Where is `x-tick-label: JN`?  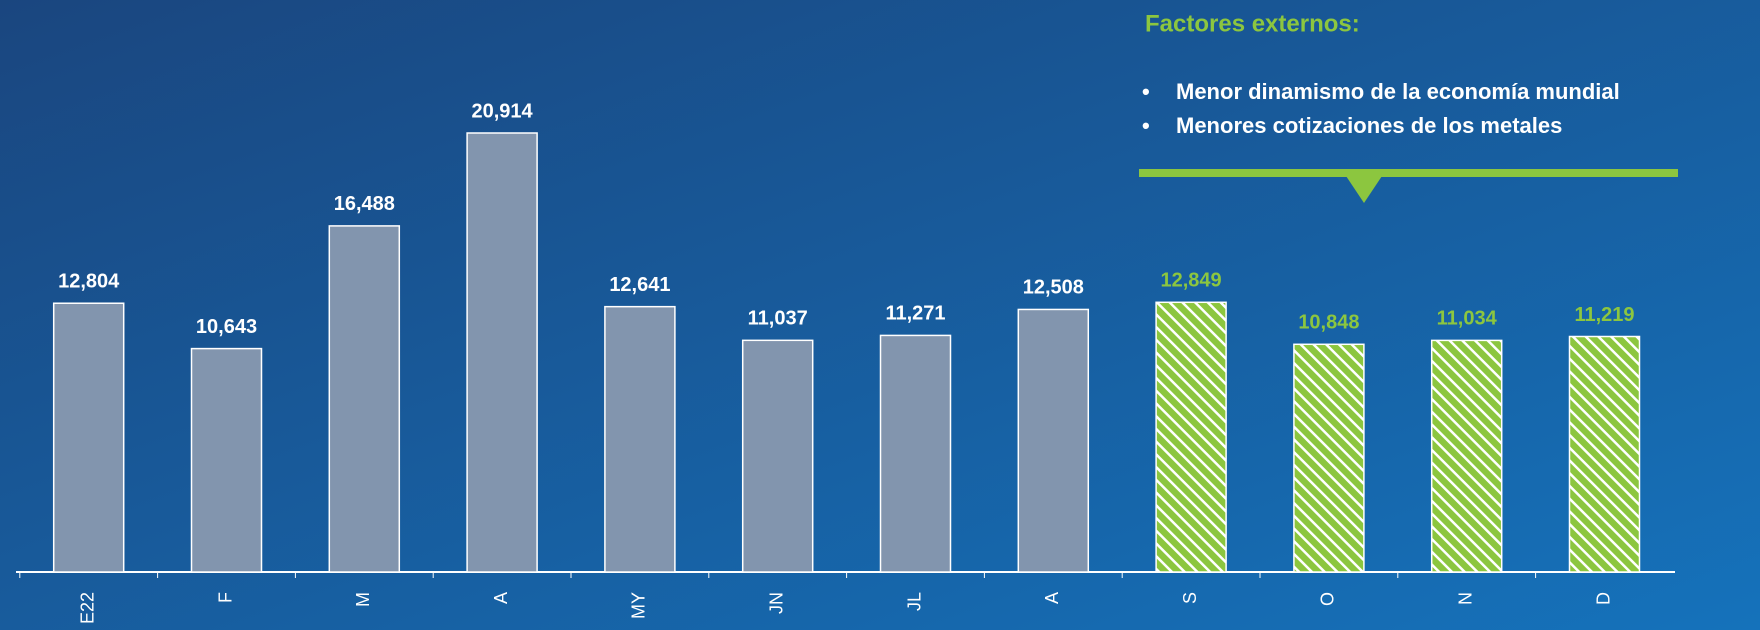 x-tick-label: JN is located at coordinates (776, 603).